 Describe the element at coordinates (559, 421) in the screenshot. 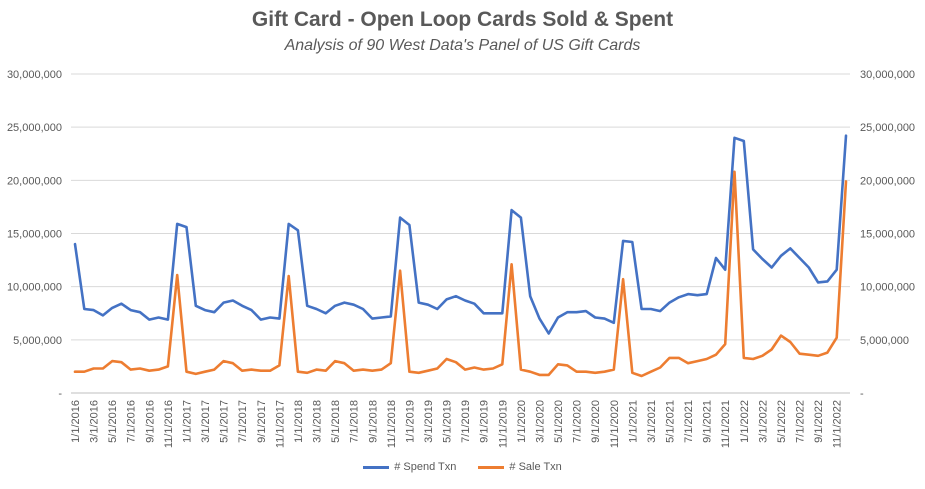

I see `x-tick-label: 5/1/2020` at that location.